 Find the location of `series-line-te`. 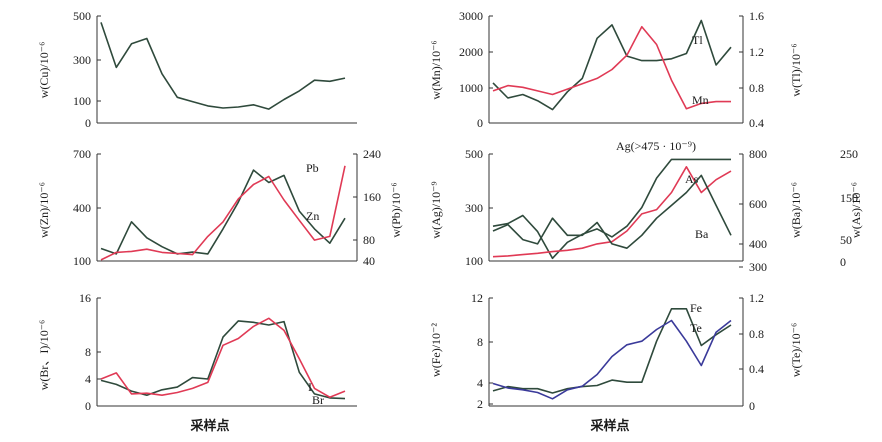

series-line-te is located at coordinates (612, 359).